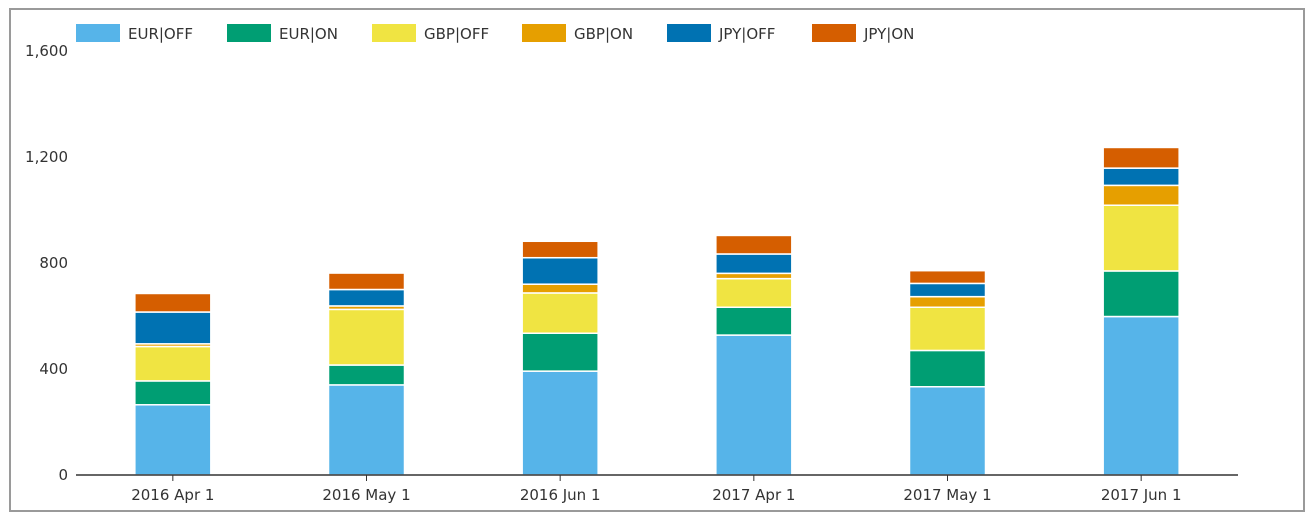 This screenshot has height=524, width=1314. What do you see at coordinates (603, 34) in the screenshot?
I see `legend-label-3: GBP|ON` at bounding box center [603, 34].